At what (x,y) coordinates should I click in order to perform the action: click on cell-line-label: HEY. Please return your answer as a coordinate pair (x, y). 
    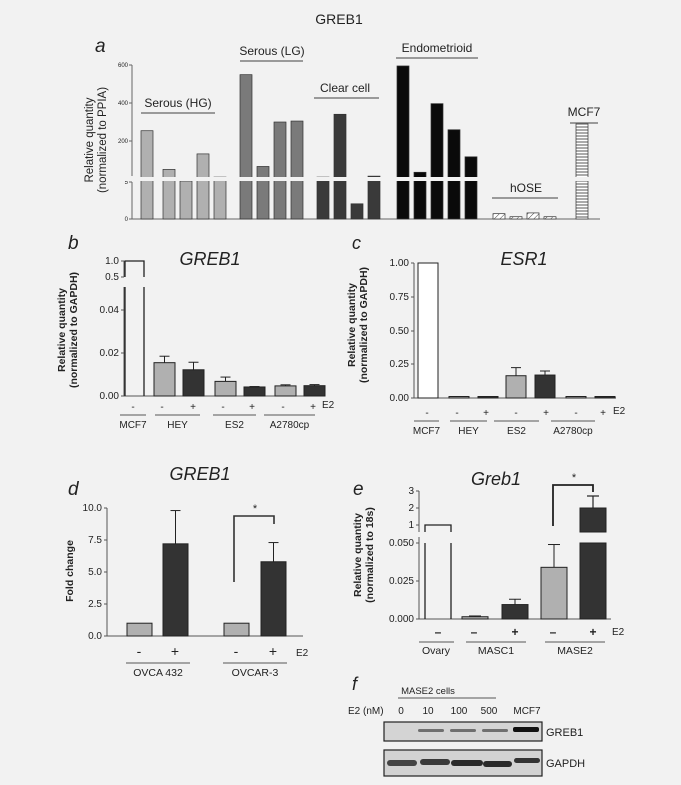
    Looking at the image, I should click on (468, 431).